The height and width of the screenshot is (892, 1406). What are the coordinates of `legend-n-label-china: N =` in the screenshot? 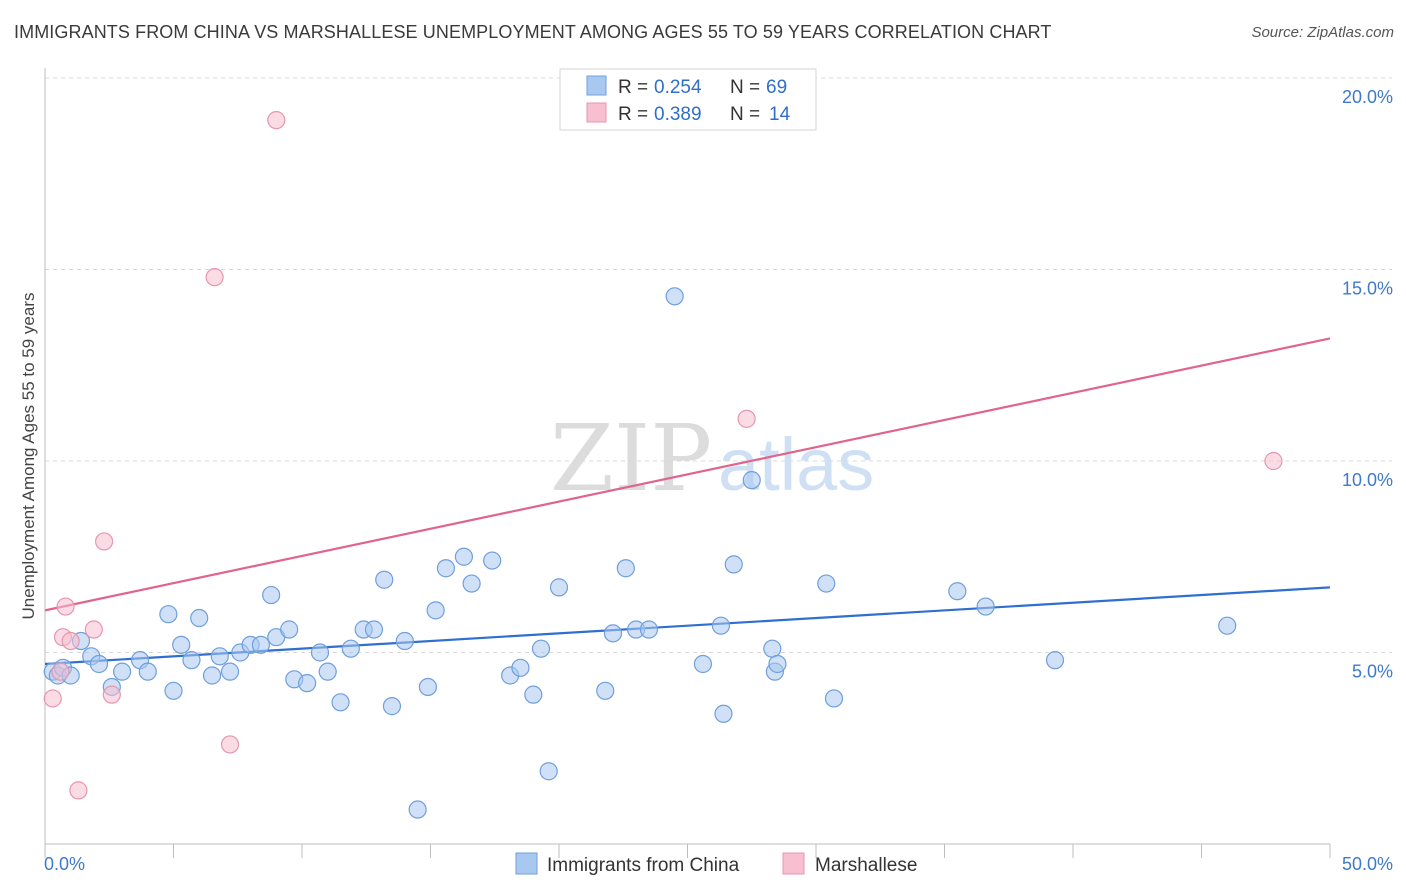 It's located at (745, 87).